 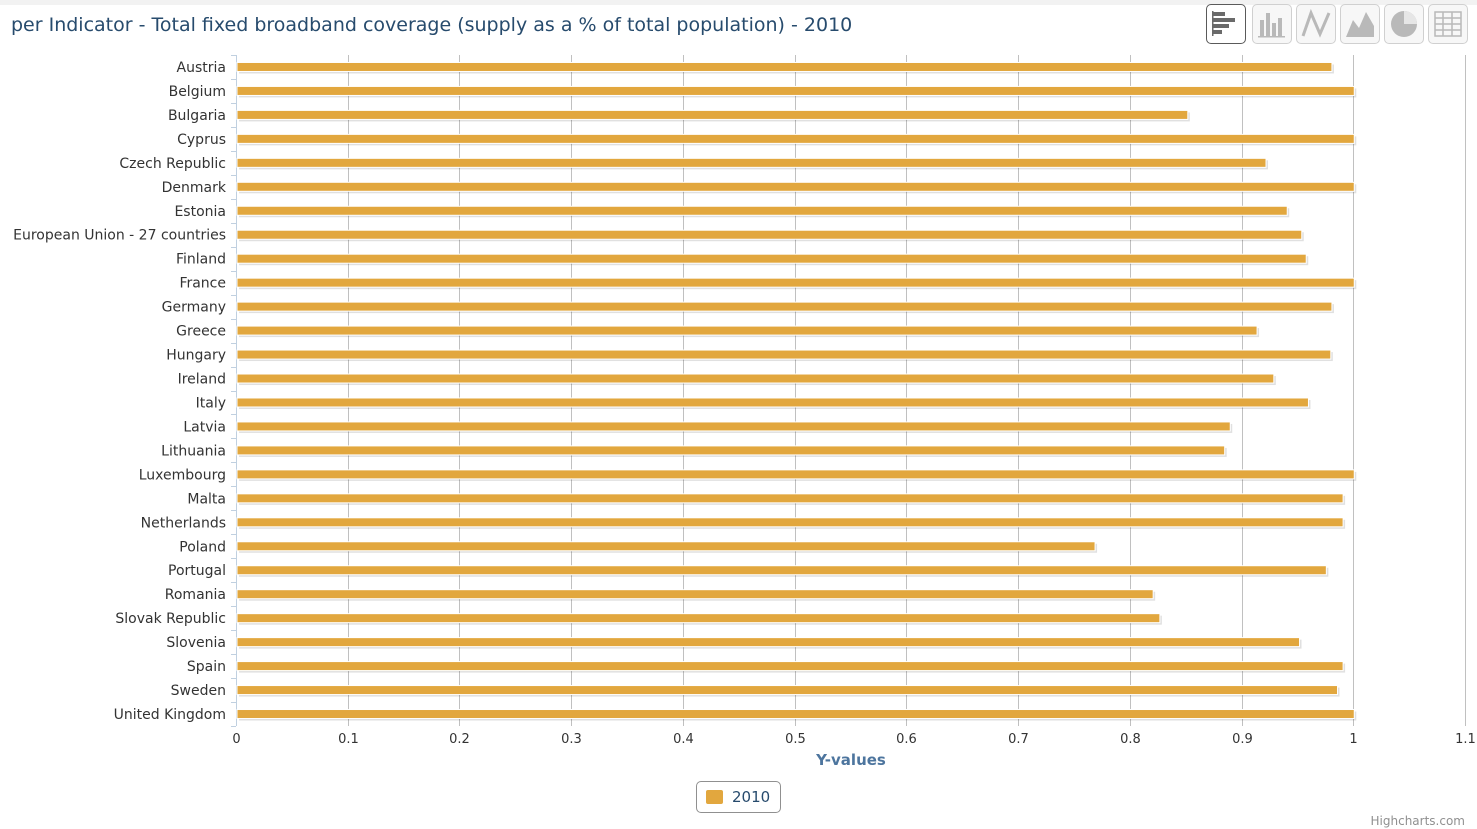 I want to click on table-icon, so click(x=1448, y=24).